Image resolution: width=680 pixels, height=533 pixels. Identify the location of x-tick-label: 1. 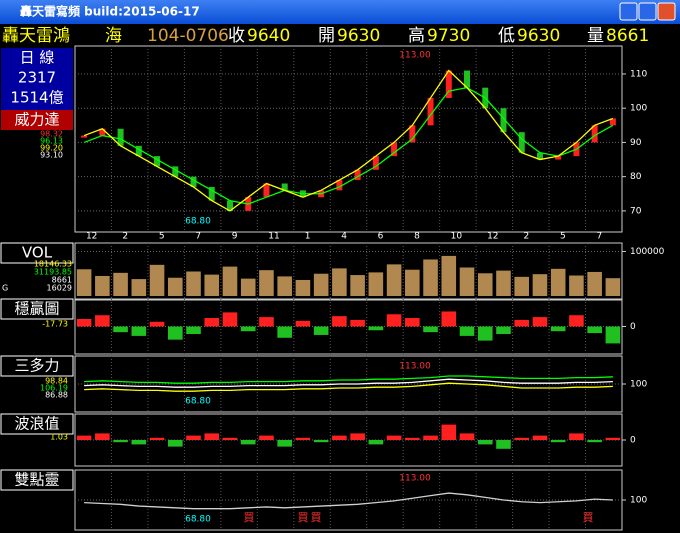
(308, 237).